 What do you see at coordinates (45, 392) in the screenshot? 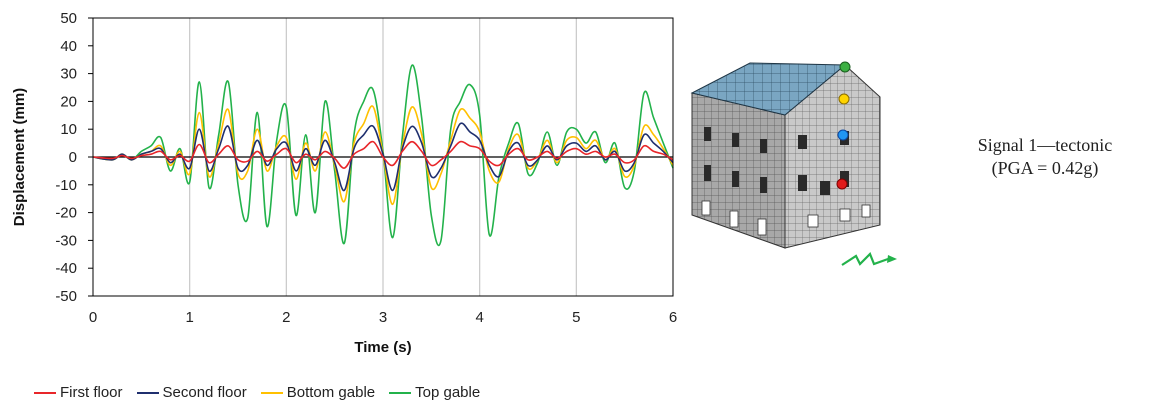
I see `legend-swatch-first-floor` at bounding box center [45, 392].